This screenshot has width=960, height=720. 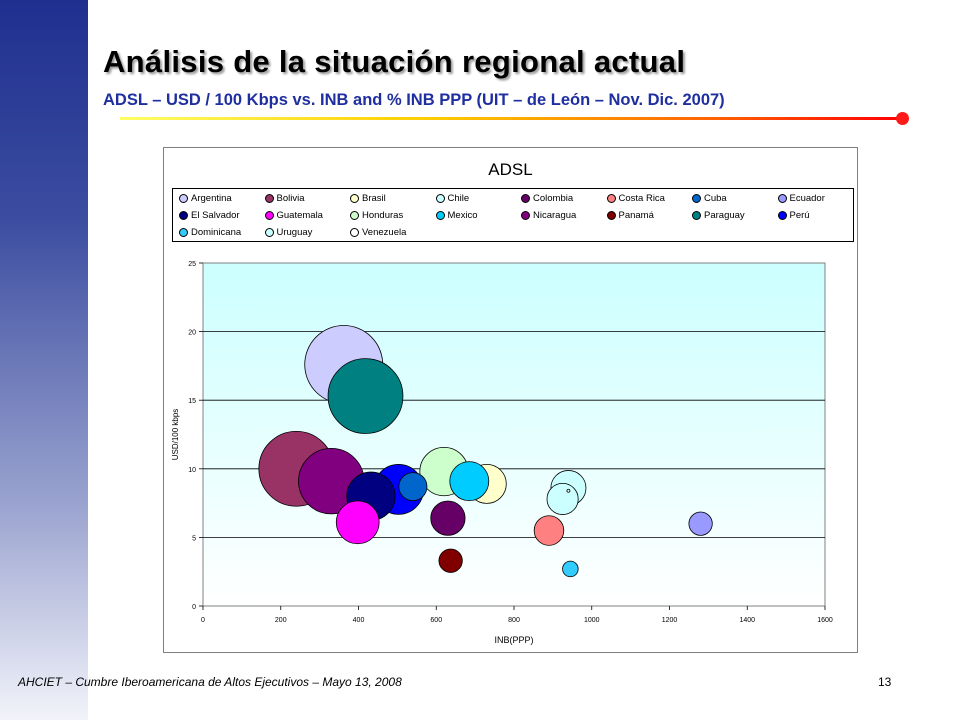 I want to click on legend-item-mexico: Mexico, so click(x=456, y=215).